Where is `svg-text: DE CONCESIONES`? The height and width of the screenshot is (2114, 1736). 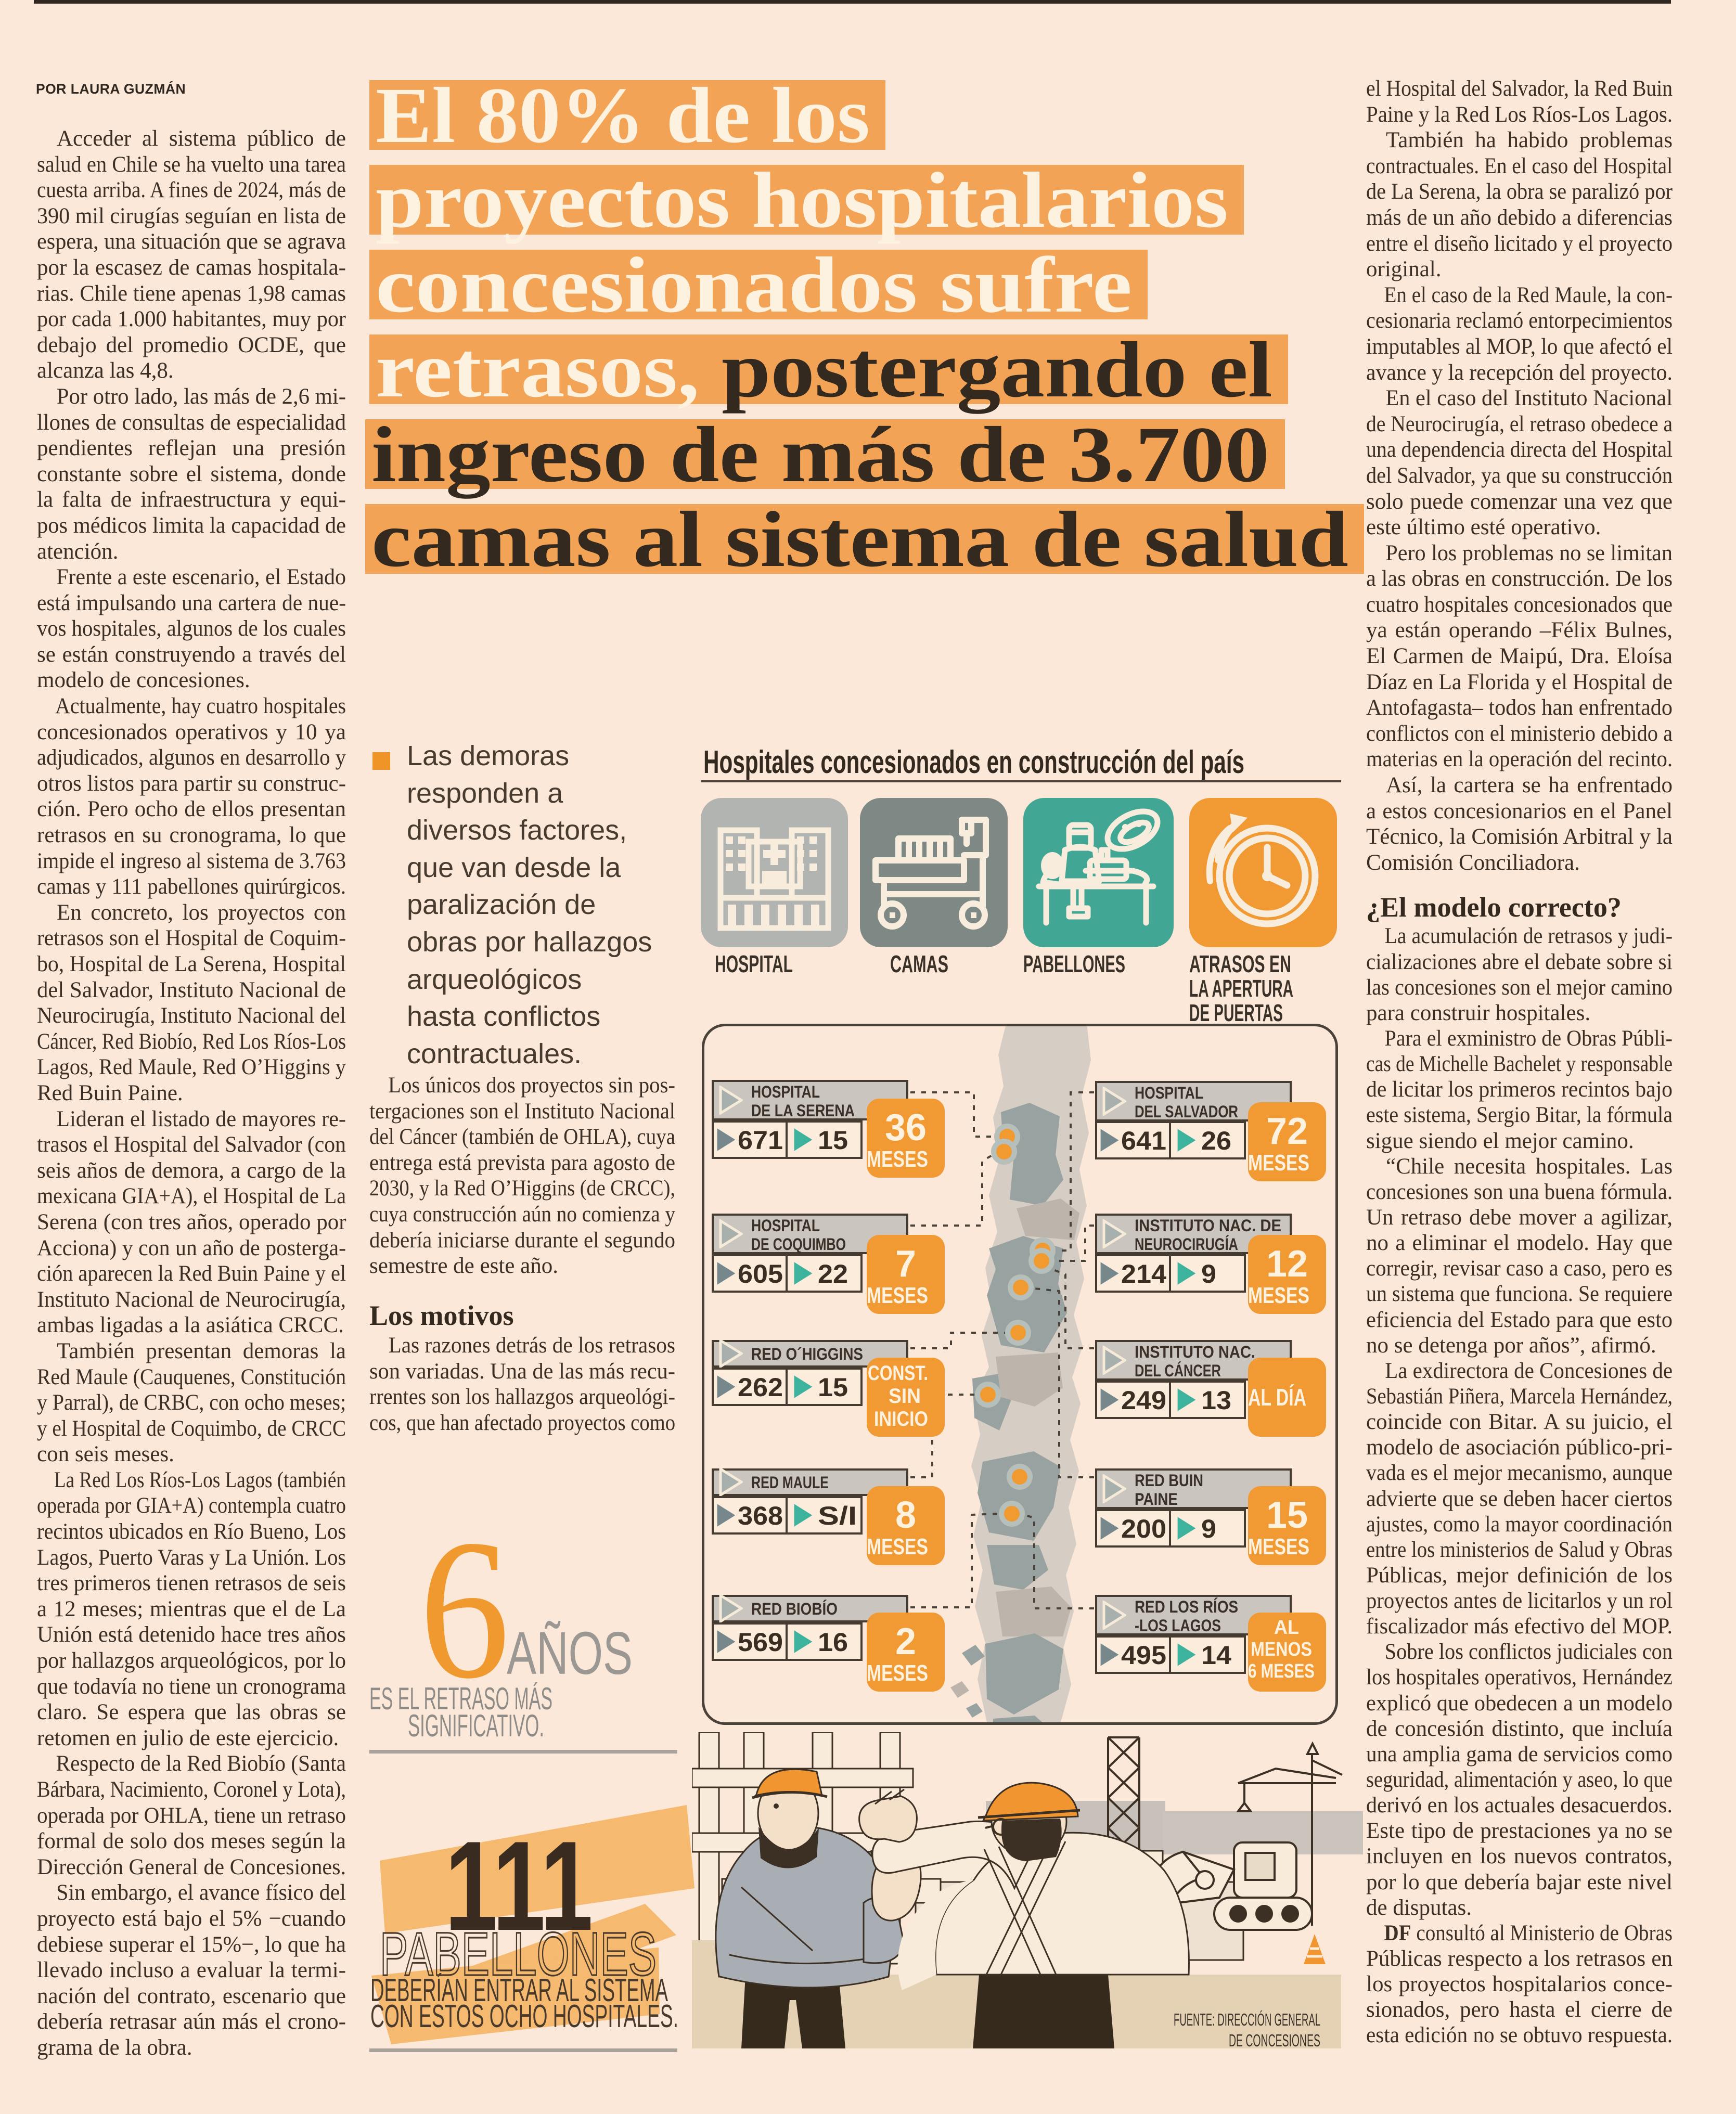 svg-text: DE CONCESIONES is located at coordinates (1274, 2040).